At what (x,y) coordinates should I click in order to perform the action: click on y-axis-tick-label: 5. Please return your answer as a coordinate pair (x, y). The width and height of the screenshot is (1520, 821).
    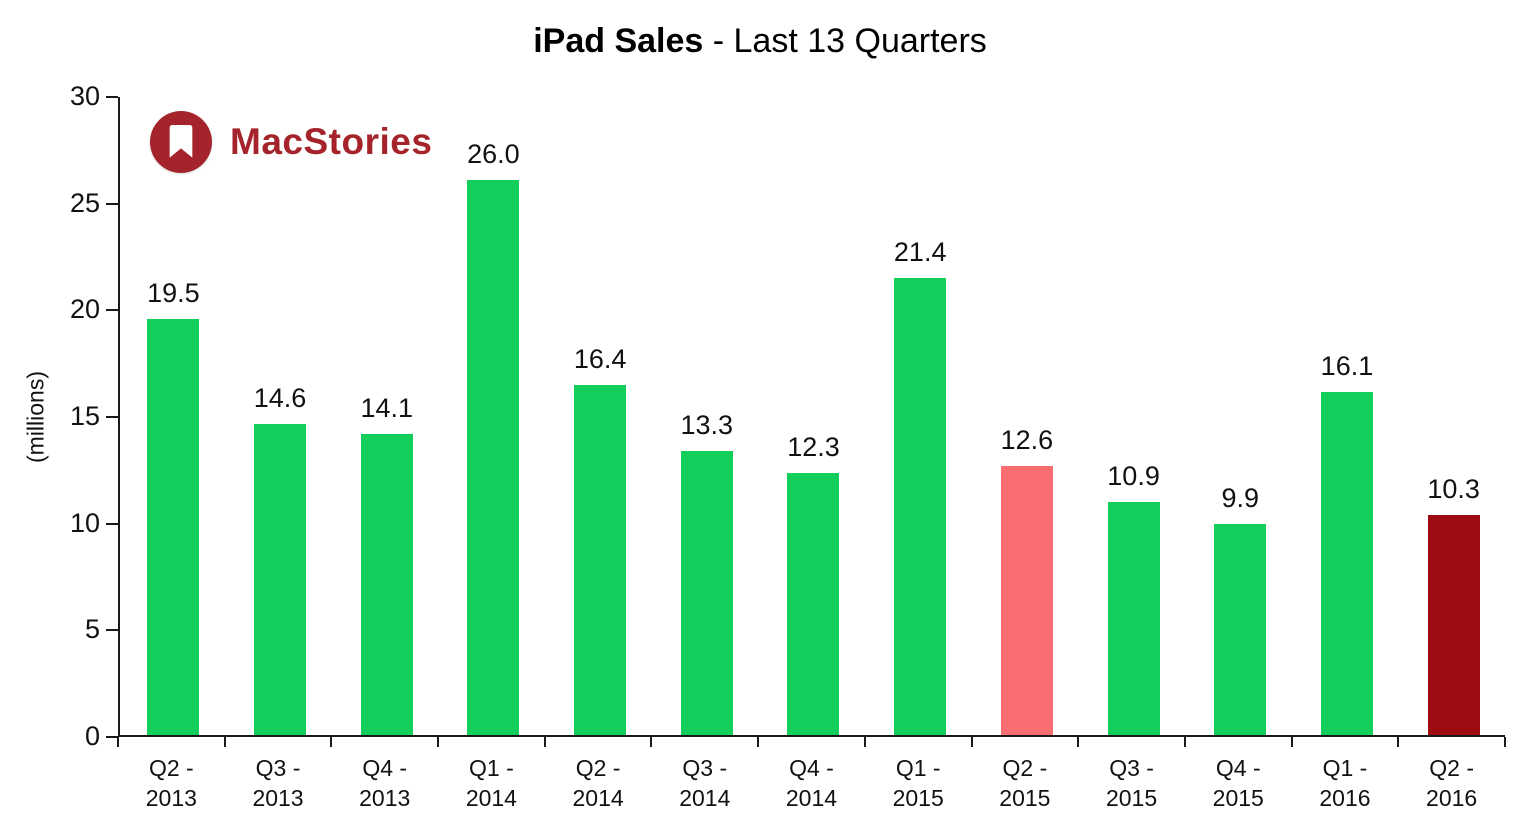
    Looking at the image, I should click on (92, 629).